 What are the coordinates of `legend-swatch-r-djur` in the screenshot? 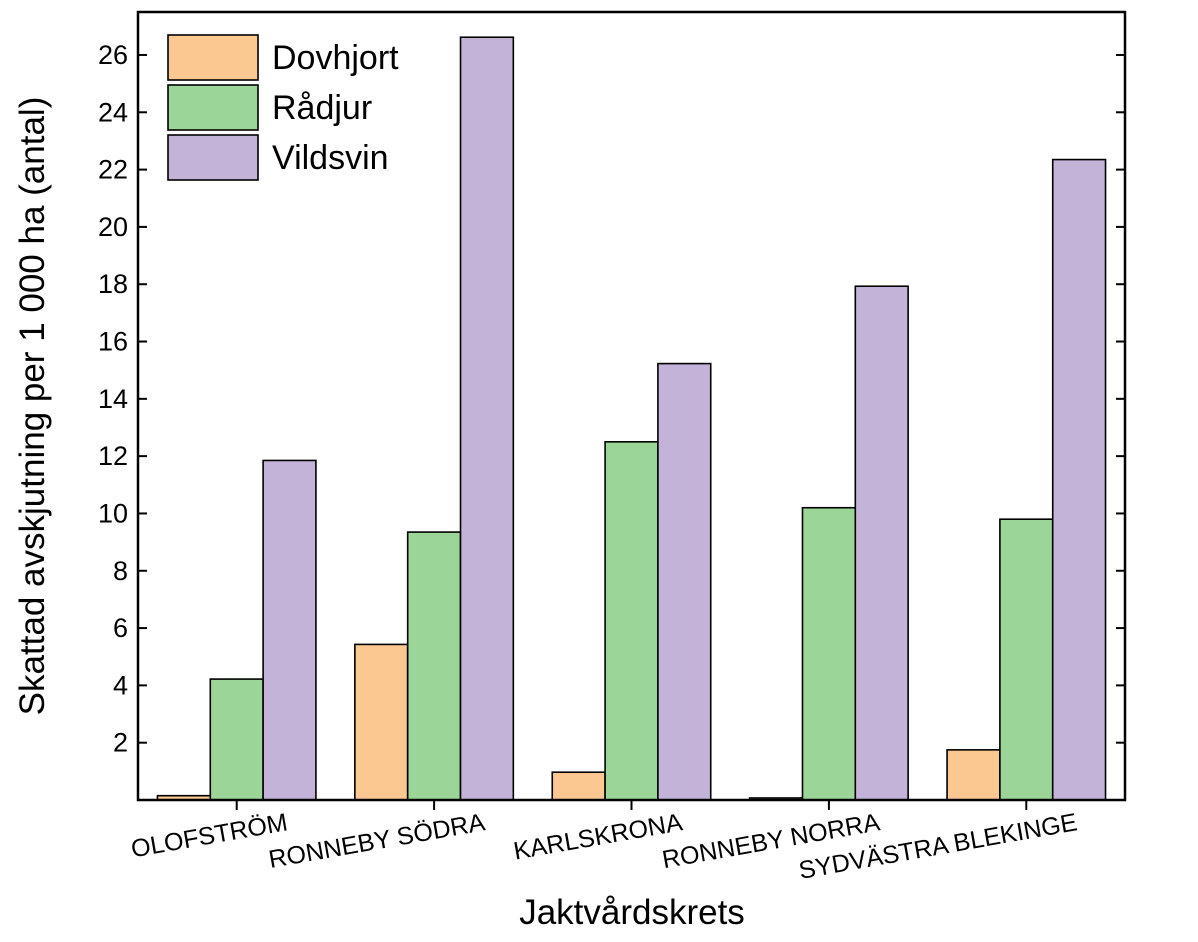 It's located at (213, 107).